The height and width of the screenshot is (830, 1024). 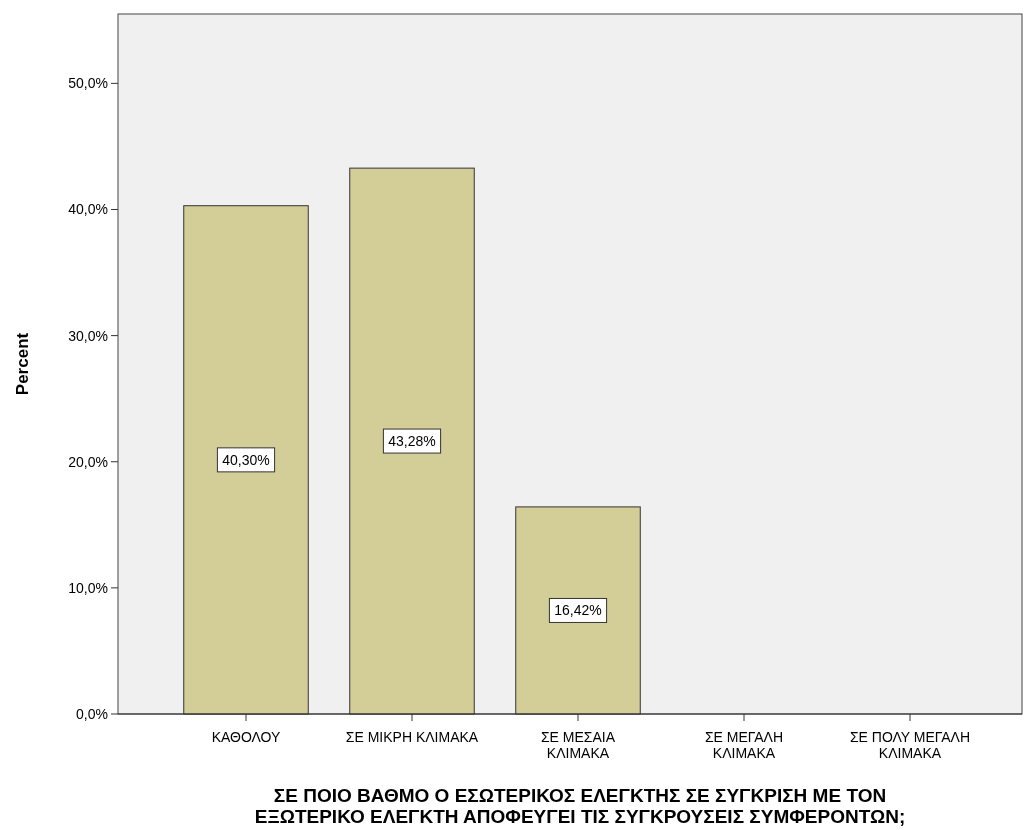 I want to click on y-tick-label: 20,0%, so click(x=88, y=461).